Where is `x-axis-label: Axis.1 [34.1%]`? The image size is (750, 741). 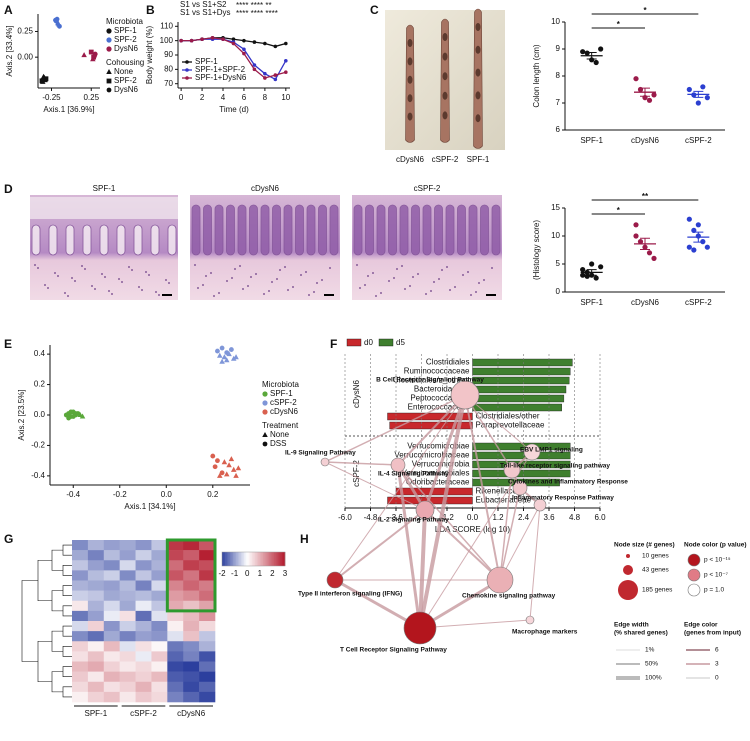 x-axis-label: Axis.1 [34.1%] is located at coordinates (149, 506).